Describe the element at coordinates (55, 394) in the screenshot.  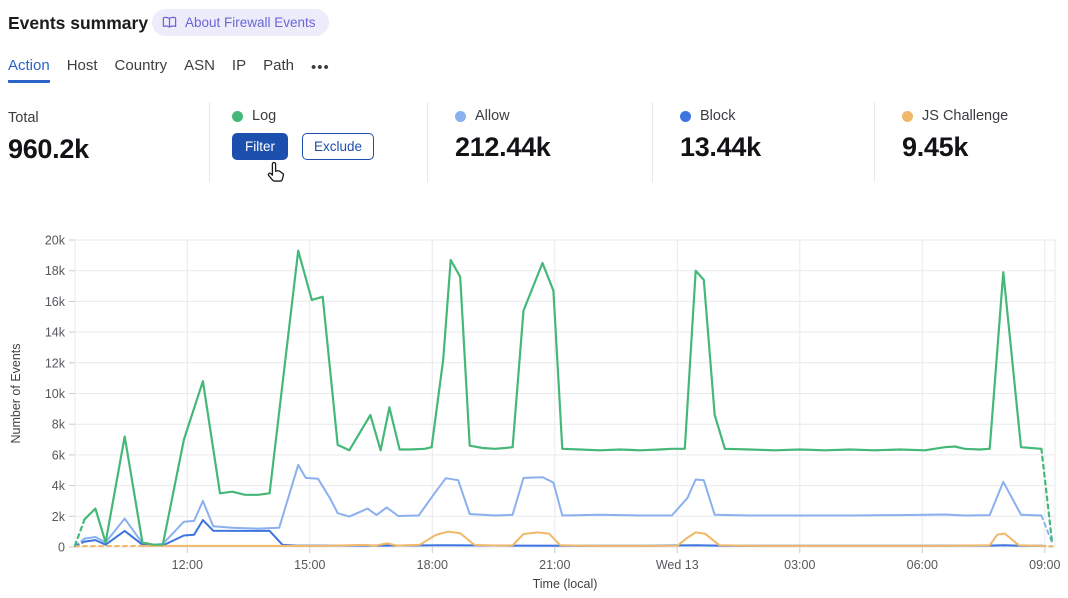
I see `y-tick-label: 10k` at that location.